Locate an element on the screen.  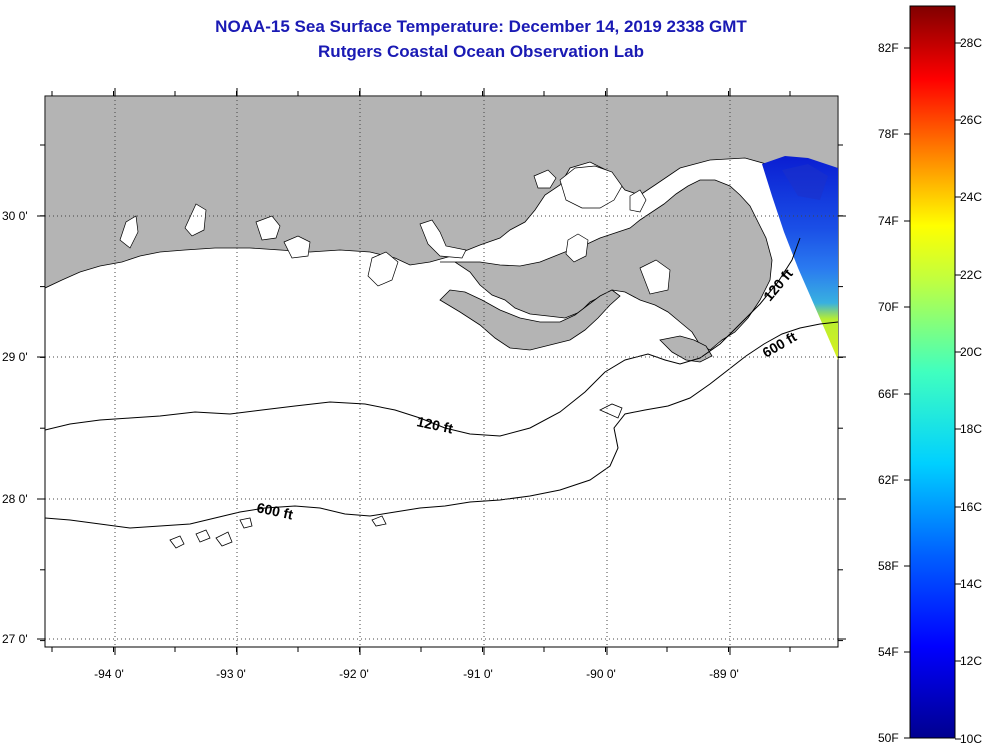
lon-label-0: -94 0' is located at coordinates (109, 674).